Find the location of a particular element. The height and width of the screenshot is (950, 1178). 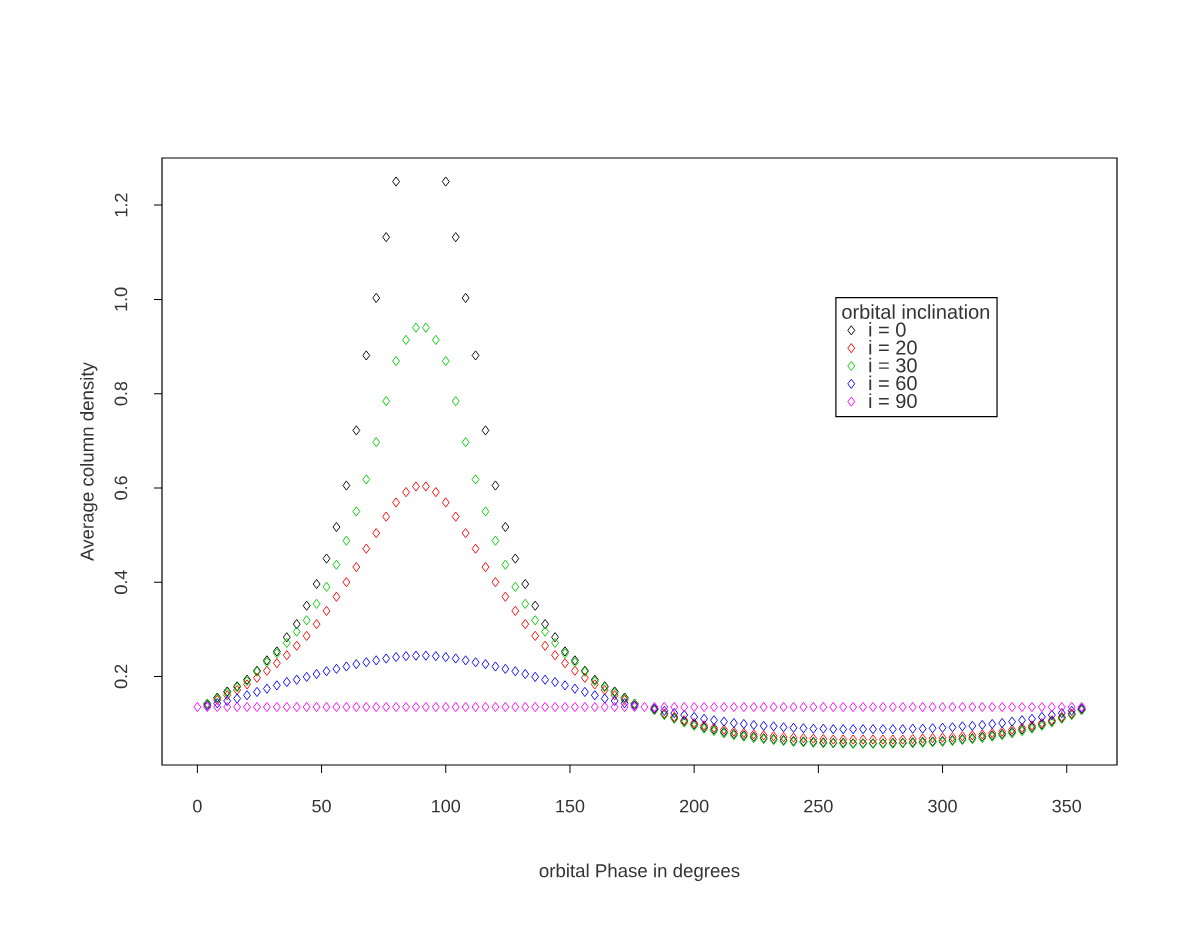

x-tick-label: 200 is located at coordinates (694, 806).